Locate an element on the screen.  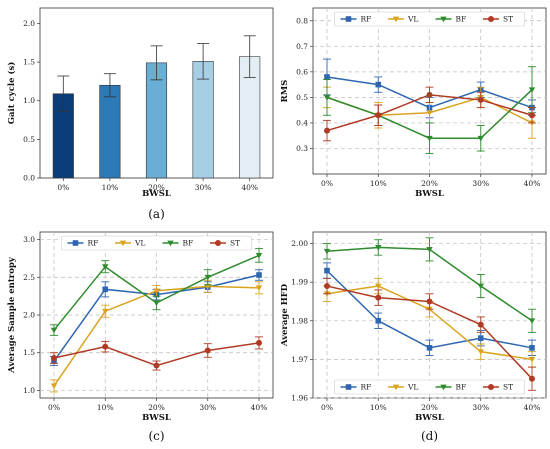
legend-label: BF is located at coordinates (188, 243).